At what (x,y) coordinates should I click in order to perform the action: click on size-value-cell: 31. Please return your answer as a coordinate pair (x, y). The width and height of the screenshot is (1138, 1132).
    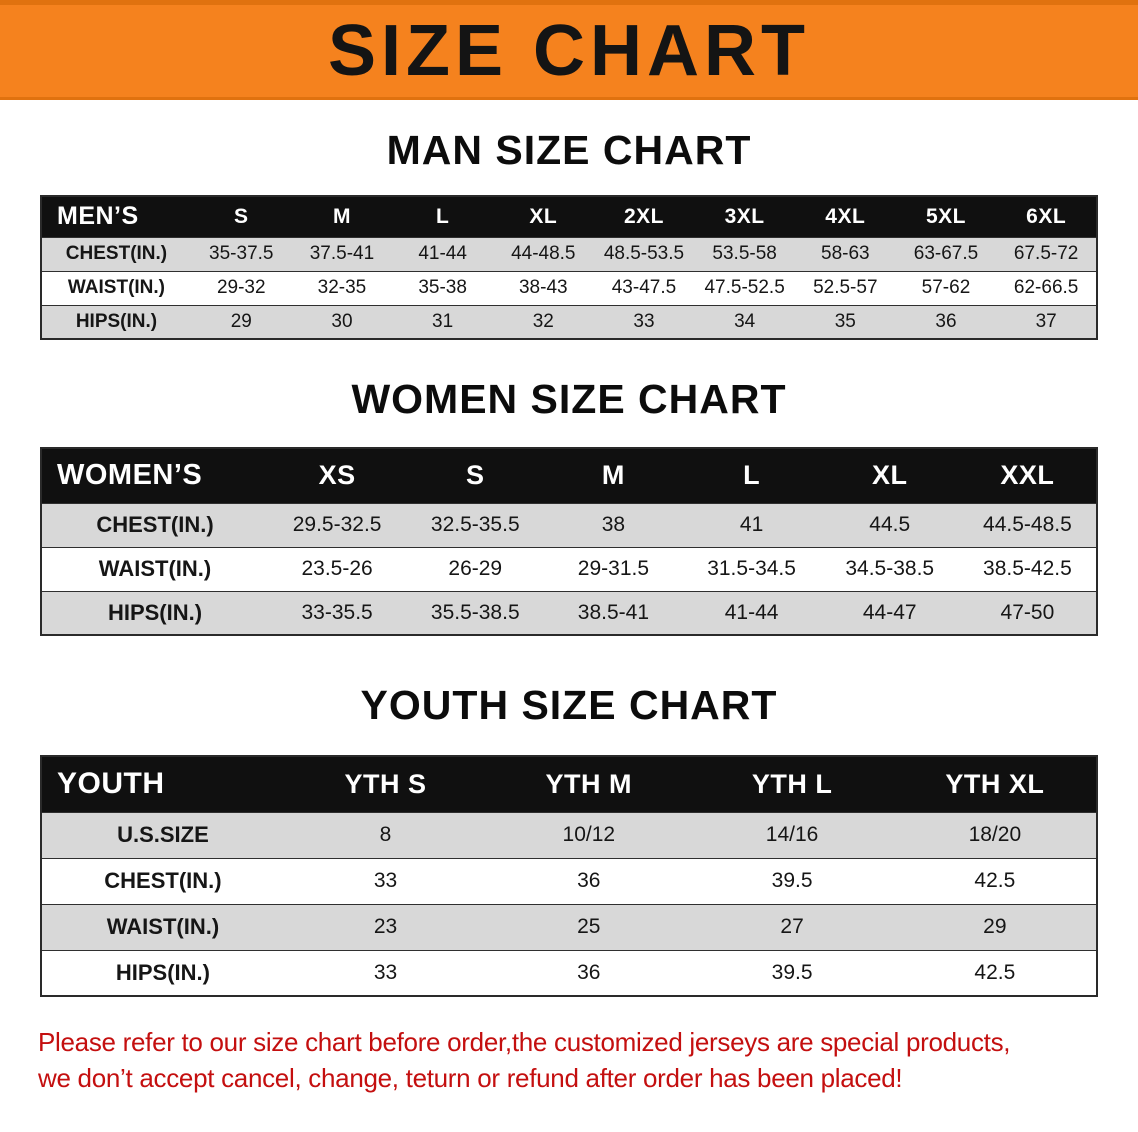
    Looking at the image, I should click on (442, 321).